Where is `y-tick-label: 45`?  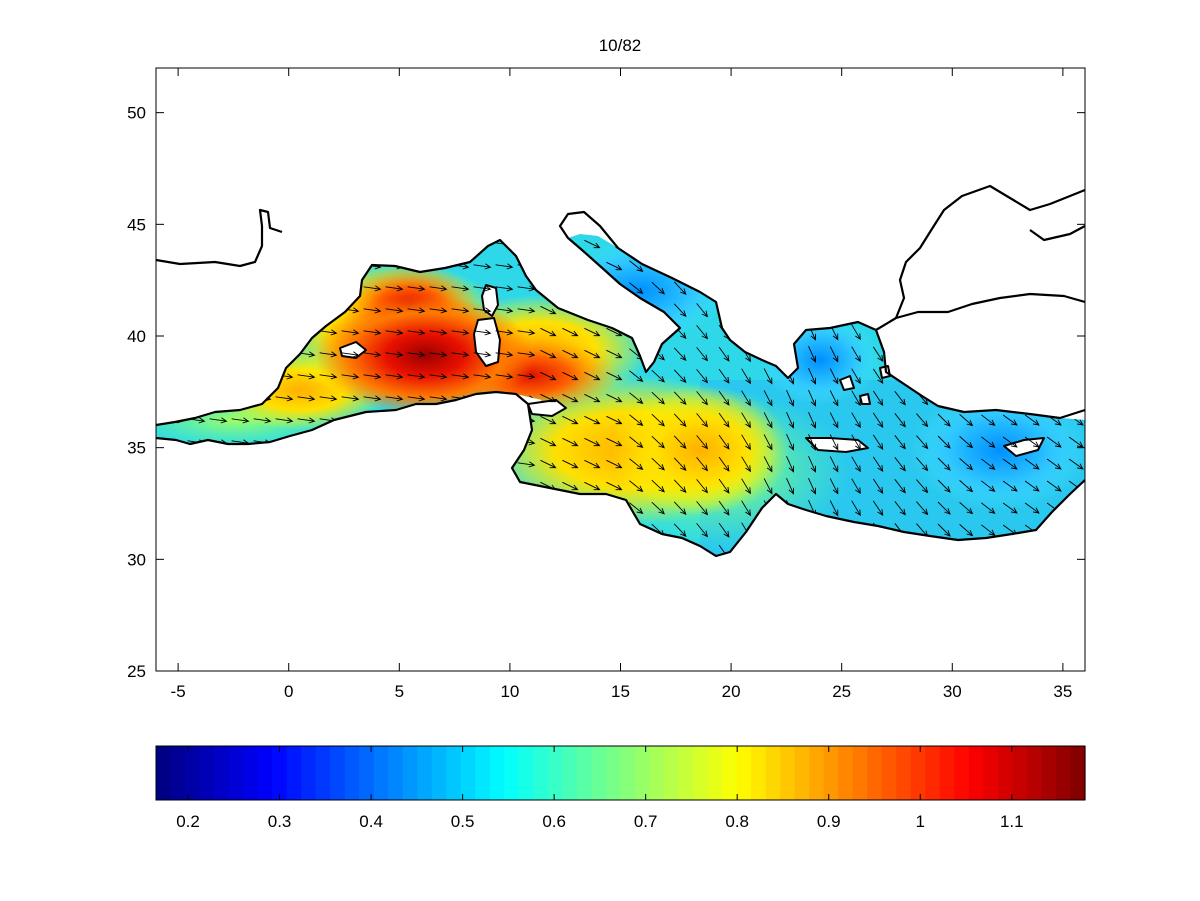
y-tick-label: 45 is located at coordinates (136, 224).